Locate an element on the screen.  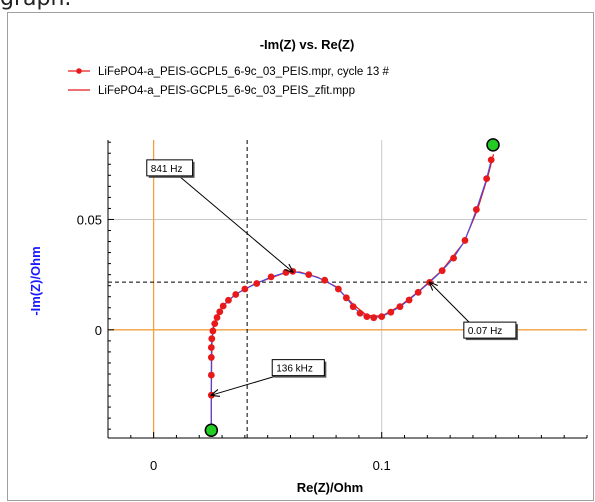
annotation-label: 841 Hz is located at coordinates (167, 169).